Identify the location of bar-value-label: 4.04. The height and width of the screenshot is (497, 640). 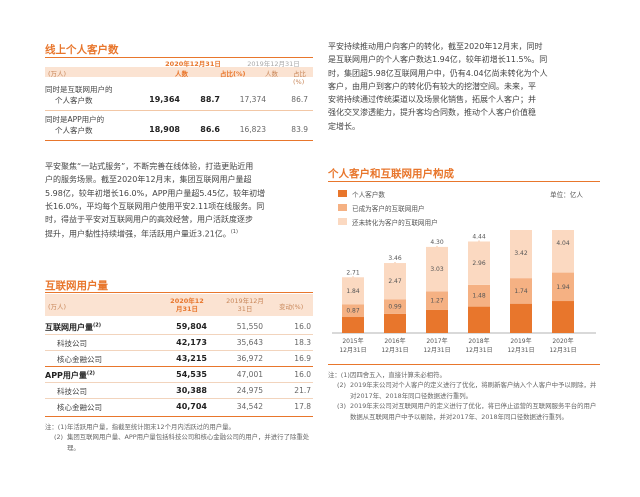
(563, 243).